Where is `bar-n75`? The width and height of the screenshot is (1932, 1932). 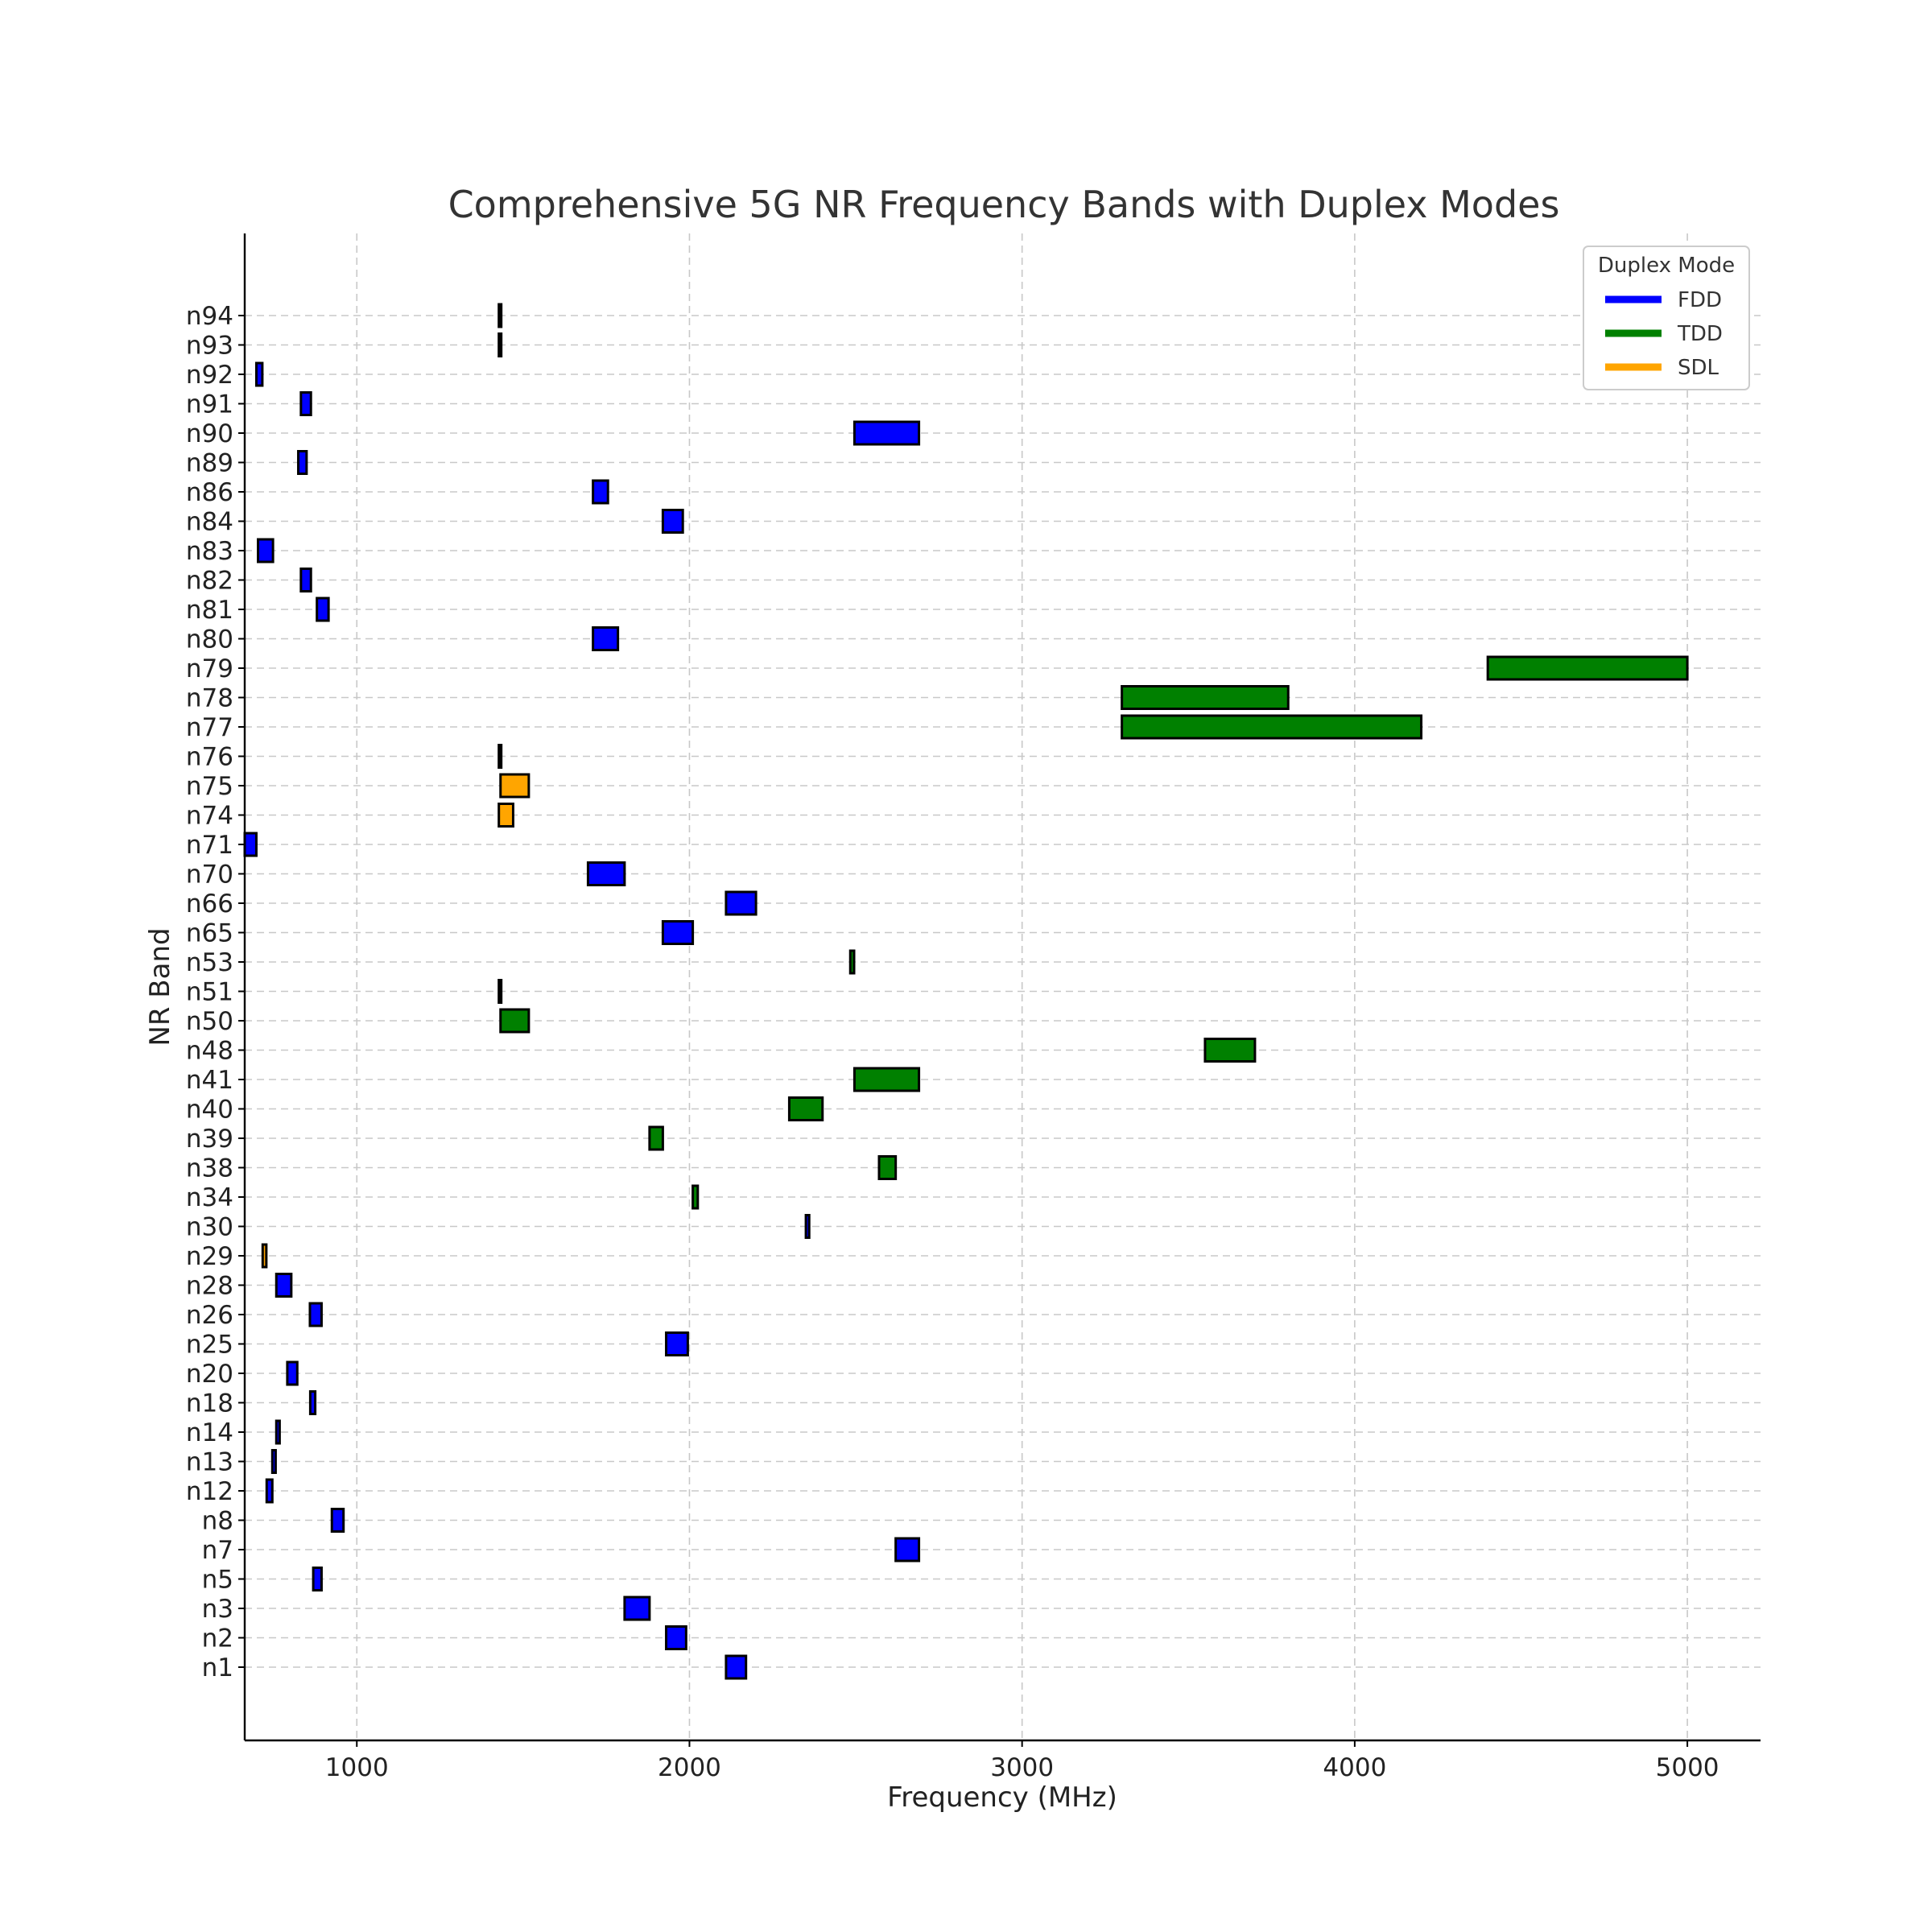
bar-n75 is located at coordinates (514, 786).